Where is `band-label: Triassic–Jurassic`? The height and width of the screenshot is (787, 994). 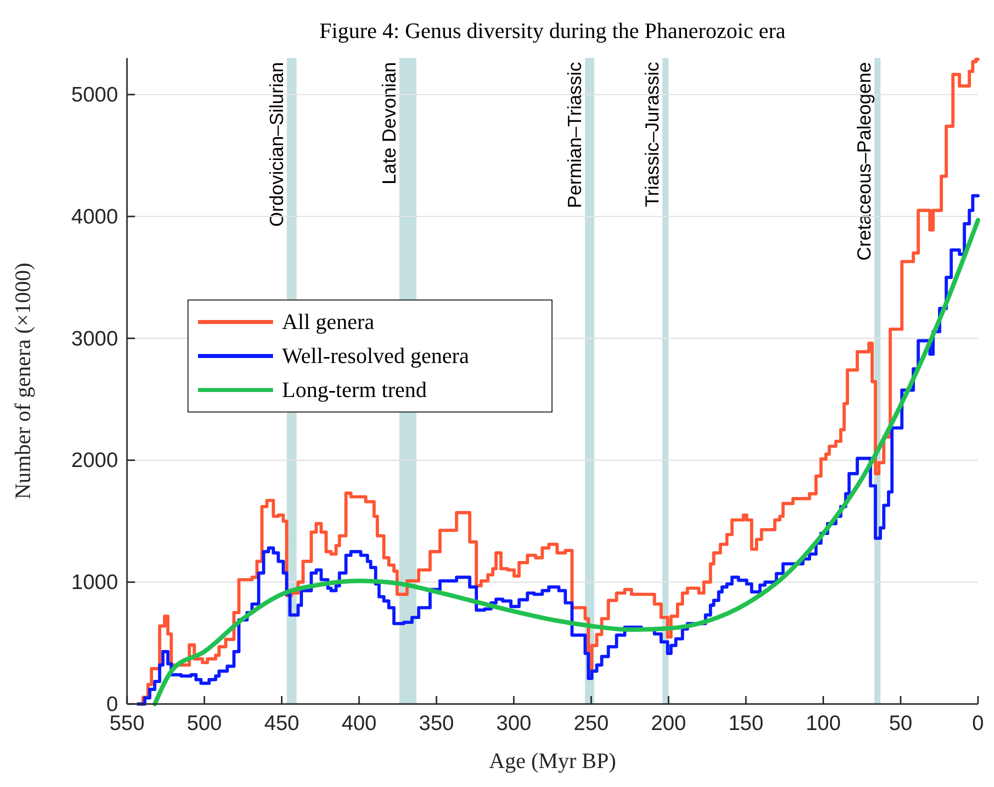
band-label: Triassic–Jurassic is located at coordinates (653, 134).